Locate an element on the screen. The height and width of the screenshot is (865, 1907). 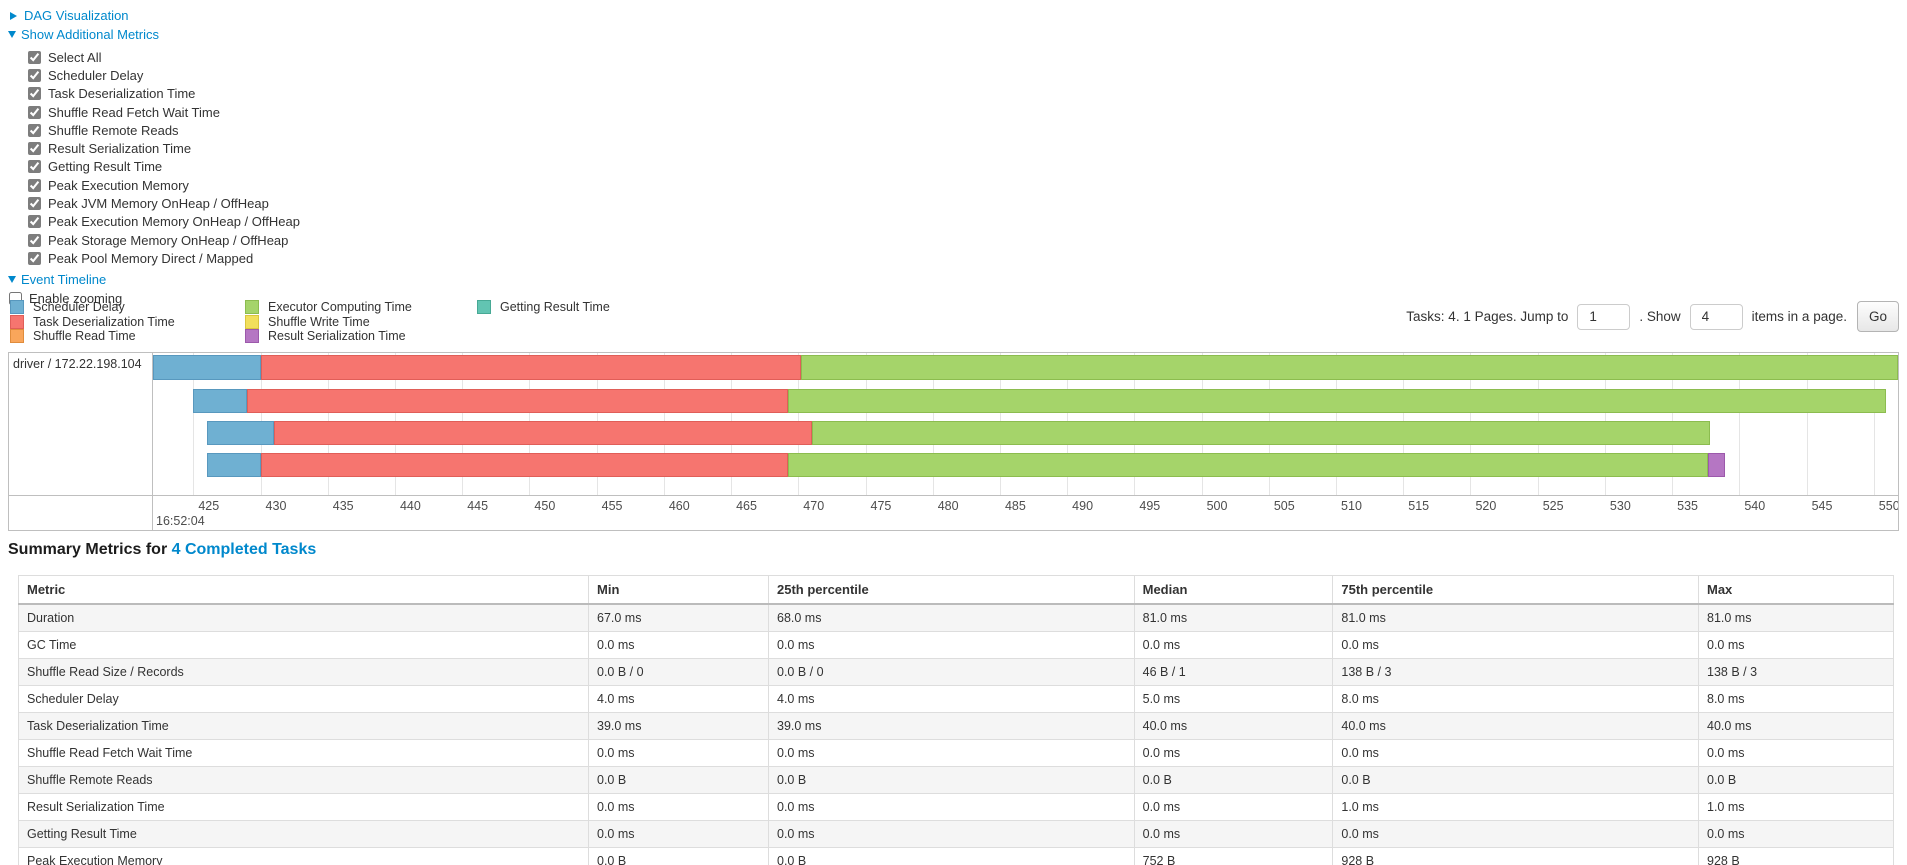
metric-checkbox-label: Peak Execution Memory OnHeap / OffHeap is located at coordinates (174, 222).